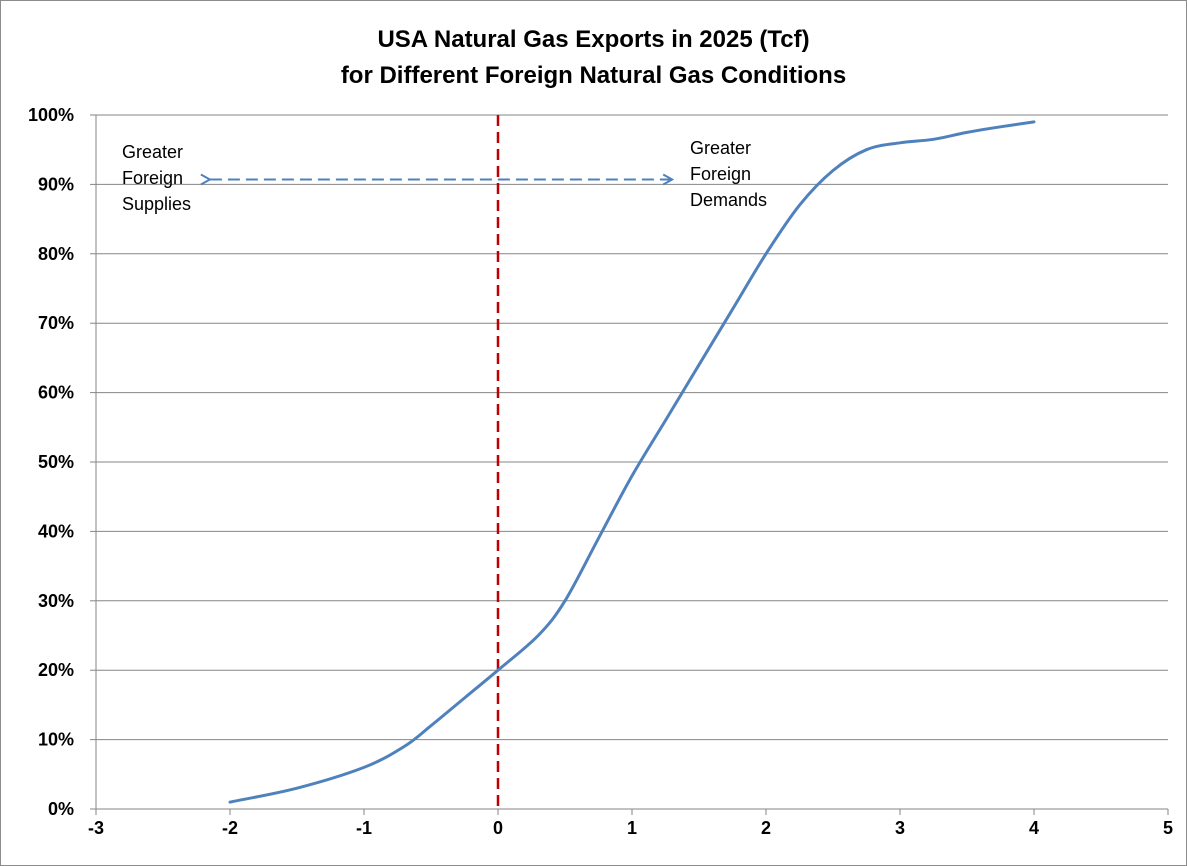  I want to click on x-tick-label: -1, so click(364, 828).